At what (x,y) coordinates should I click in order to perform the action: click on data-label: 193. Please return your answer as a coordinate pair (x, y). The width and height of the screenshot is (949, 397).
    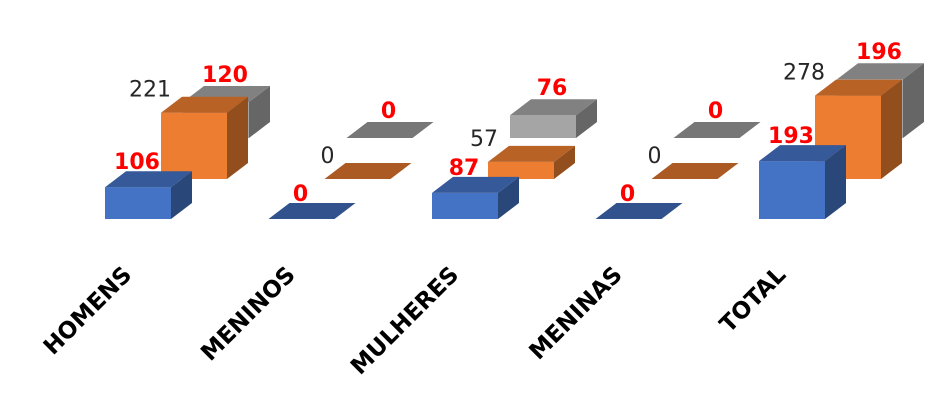
    Looking at the image, I should click on (791, 136).